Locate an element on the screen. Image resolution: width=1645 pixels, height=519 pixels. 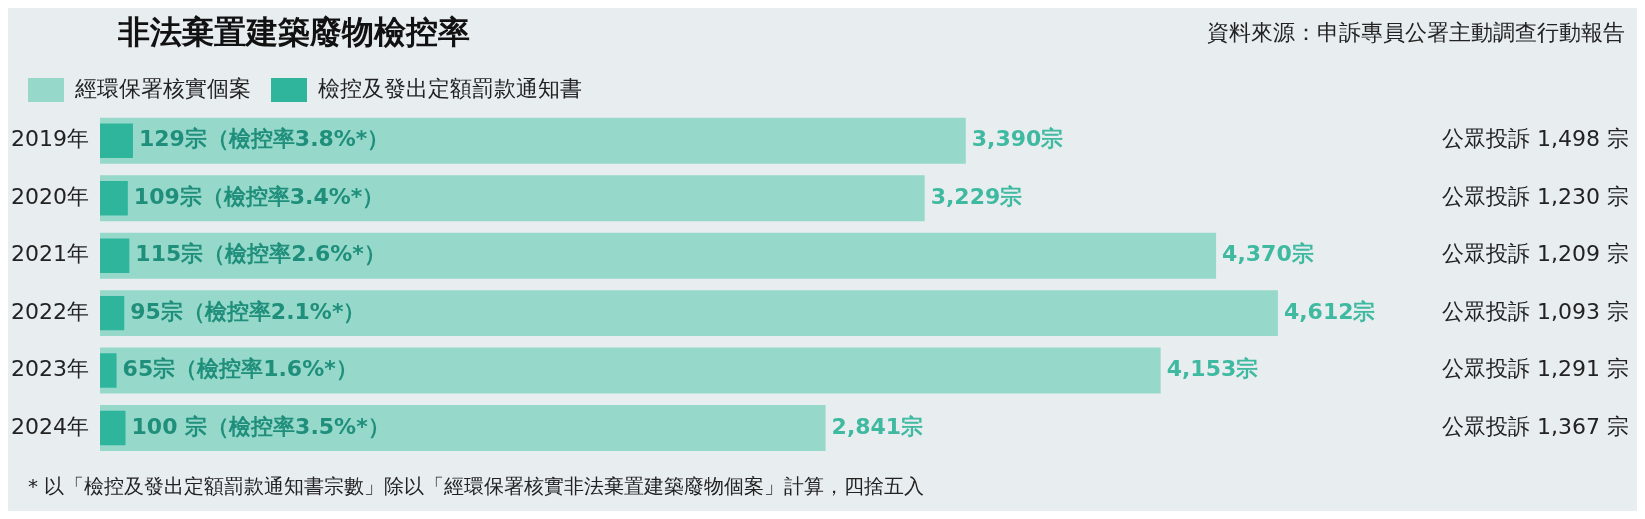
text: 公眾投訴 1,209 宗 is located at coordinates (1535, 254).